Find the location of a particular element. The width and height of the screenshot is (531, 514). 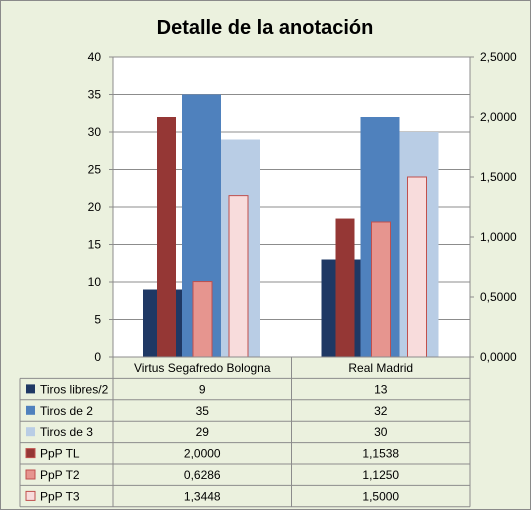

legend-label: Tiros de 3 is located at coordinates (66, 432).